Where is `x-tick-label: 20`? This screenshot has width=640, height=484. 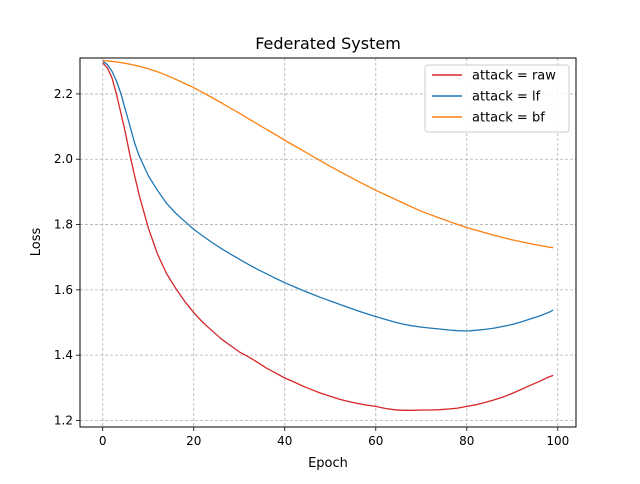
x-tick-label: 20 is located at coordinates (193, 441).